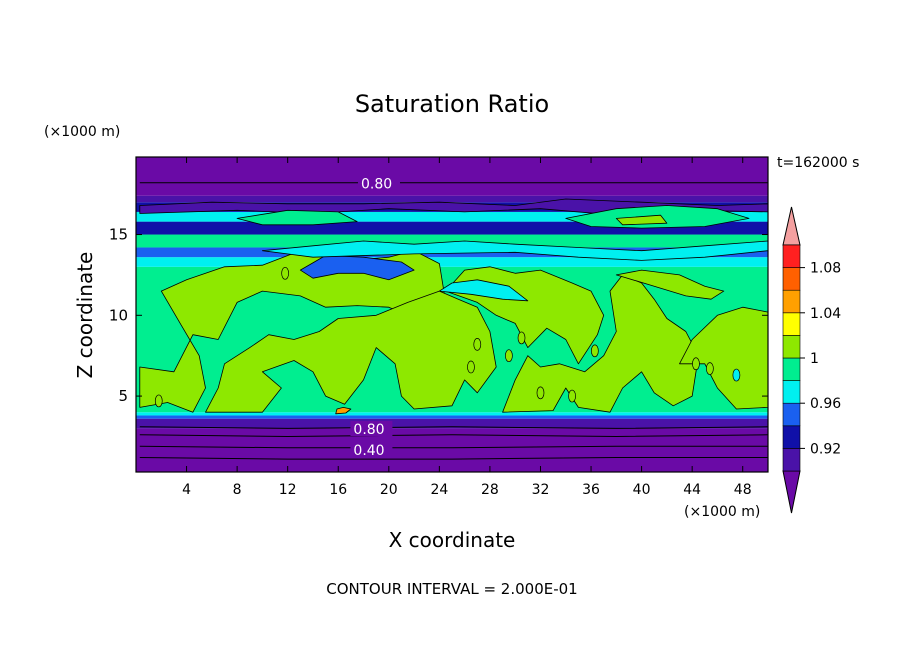 The height and width of the screenshot is (654, 904). I want to click on x-tick-label-10: 44, so click(692, 490).